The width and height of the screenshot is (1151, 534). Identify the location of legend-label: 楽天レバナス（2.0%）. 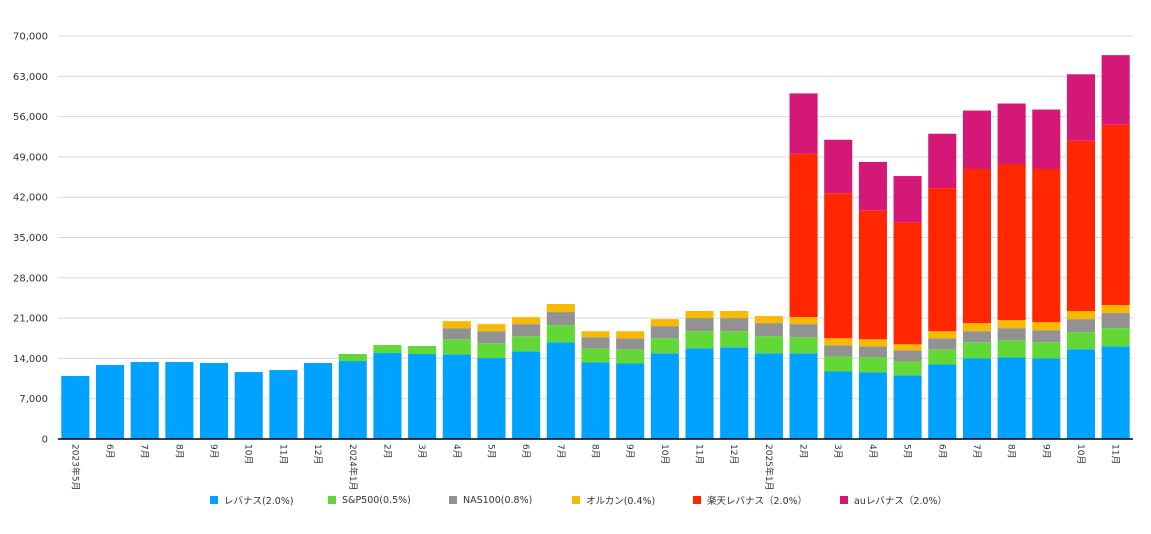
(757, 501).